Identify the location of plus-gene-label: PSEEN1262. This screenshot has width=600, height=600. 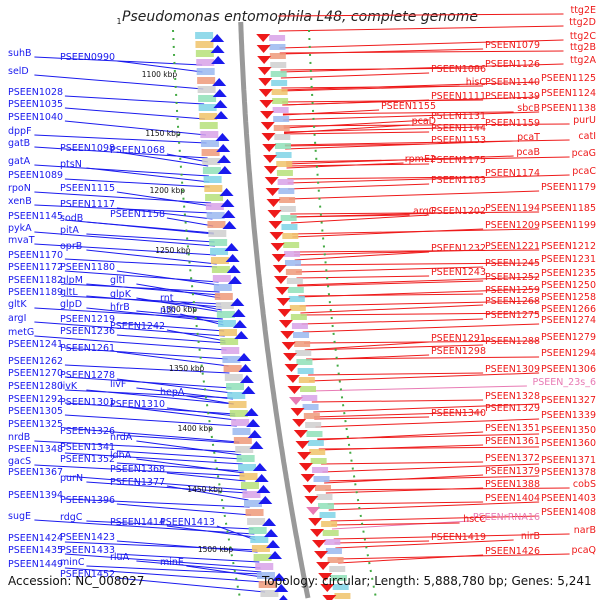
(35, 361).